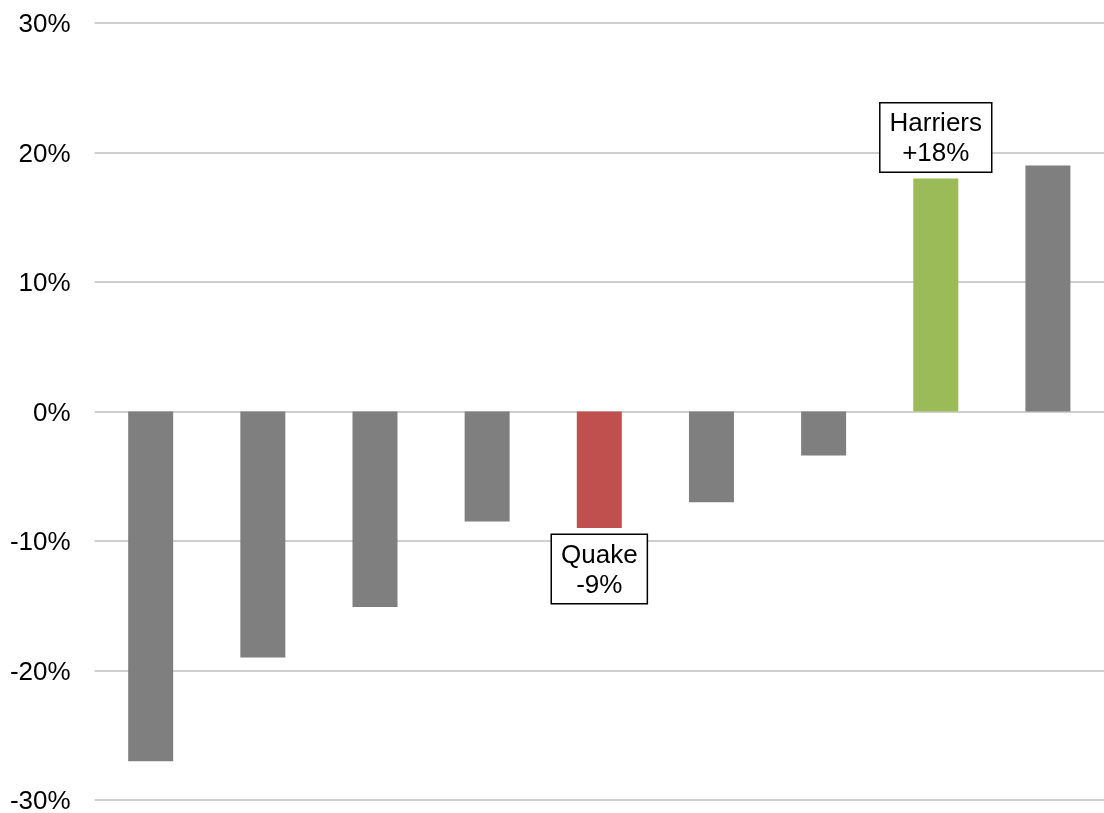 This screenshot has width=1104, height=813. Describe the element at coordinates (40, 799) in the screenshot. I see `y-tick-label: -30%` at that location.